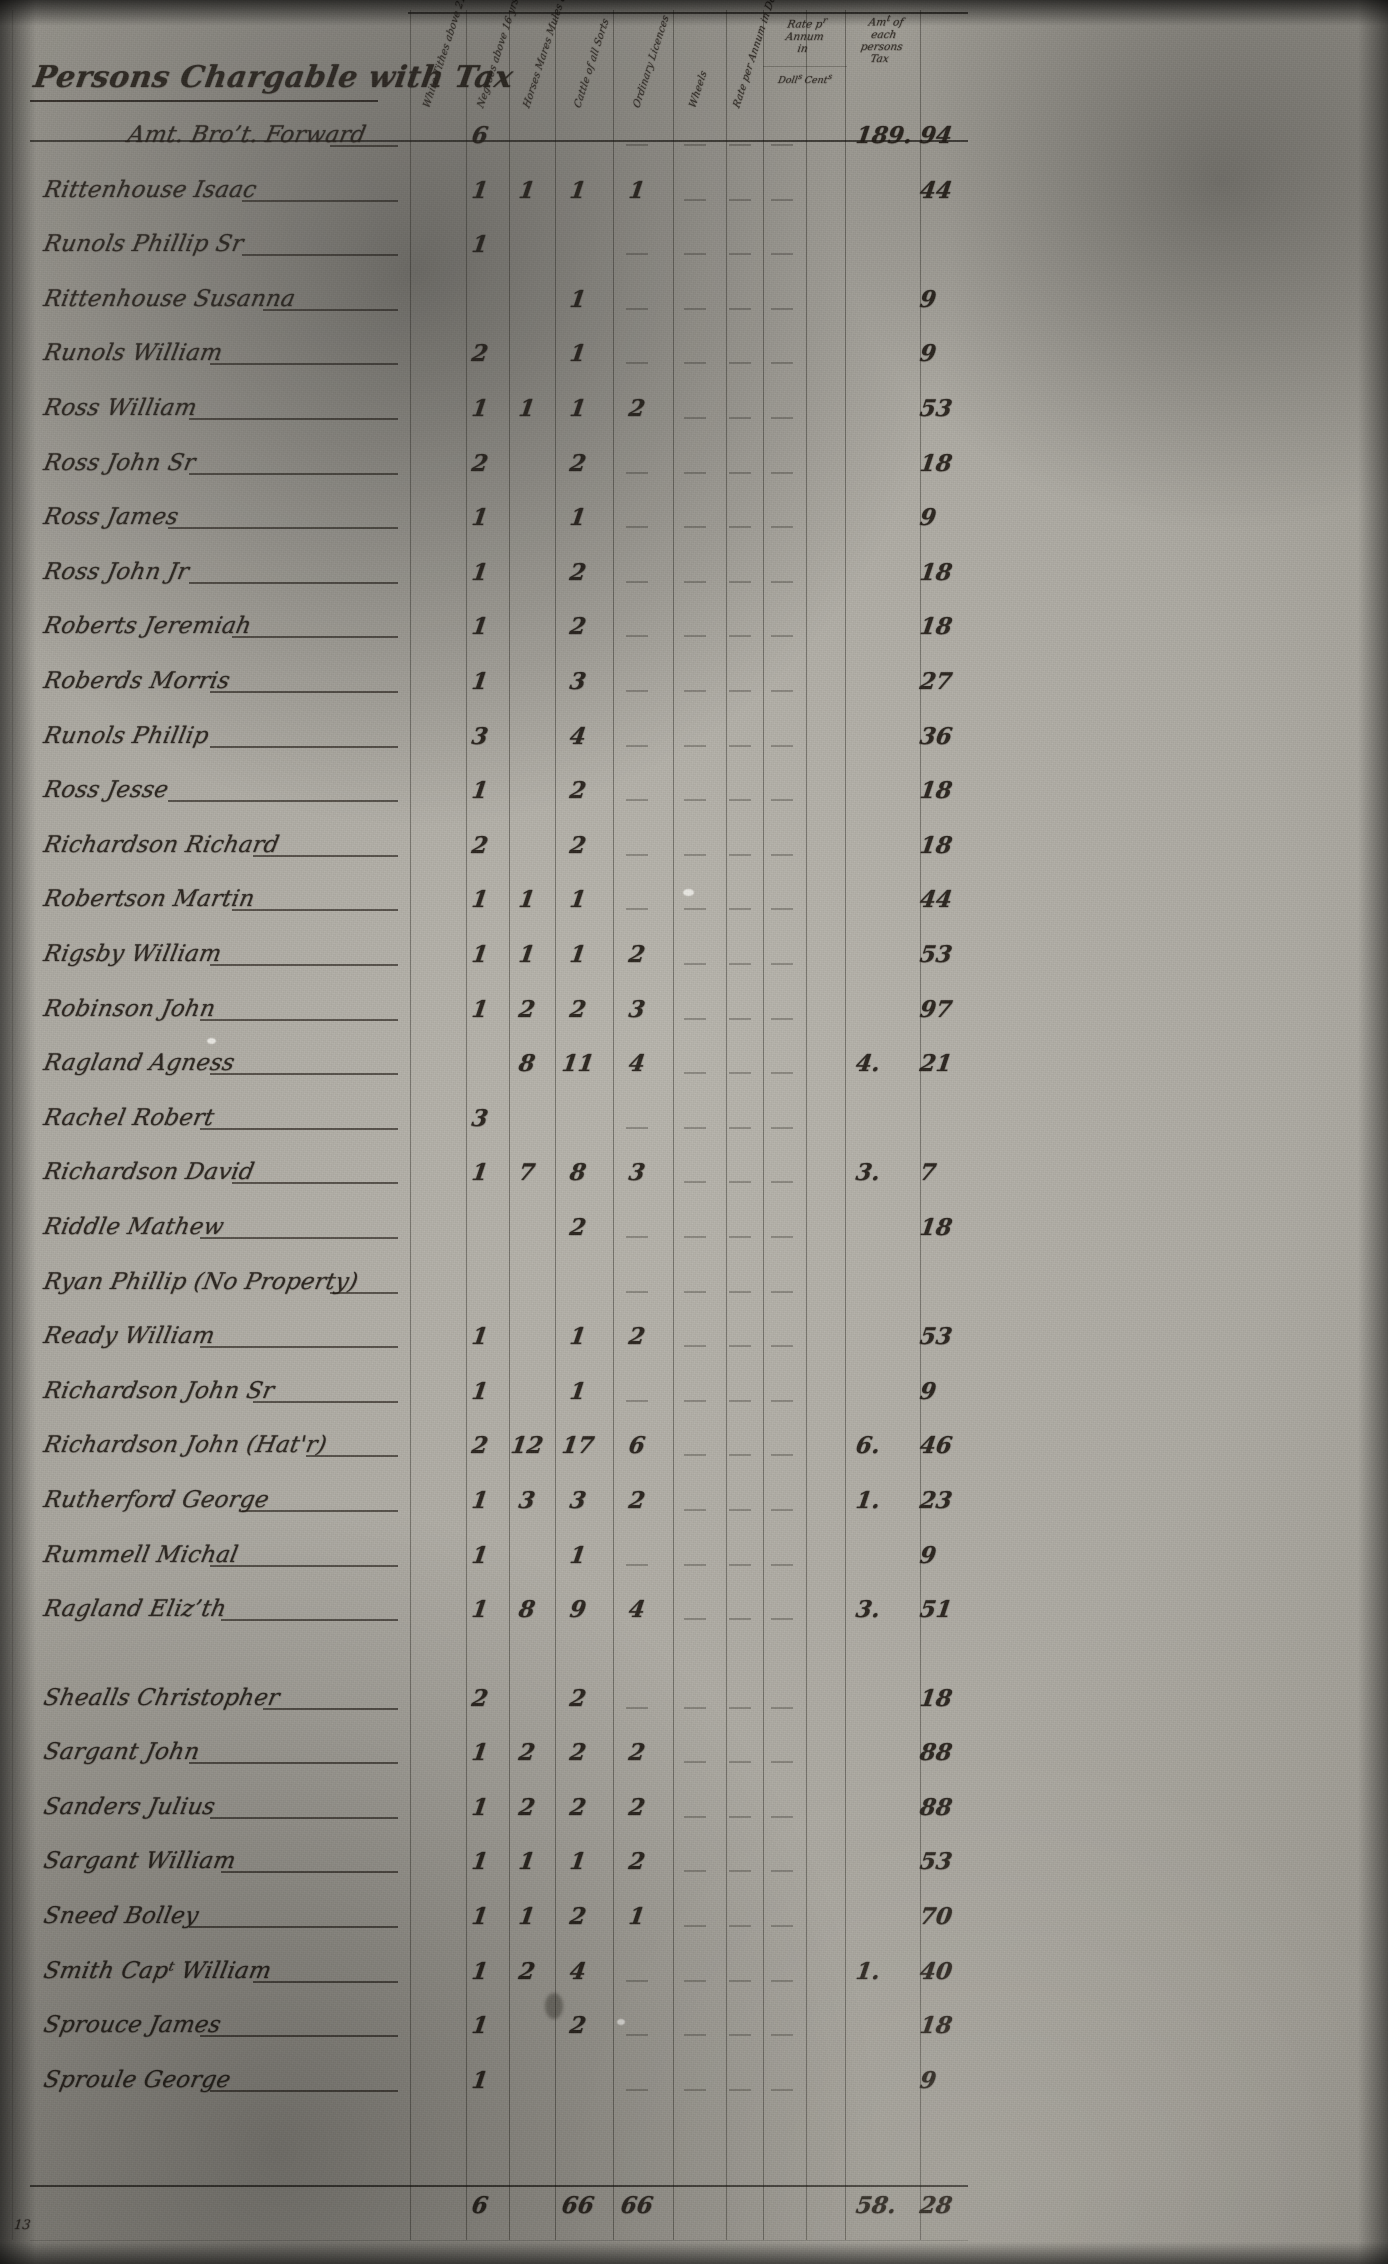  I want to click on row-name: Rutherford George, so click(156, 1500).